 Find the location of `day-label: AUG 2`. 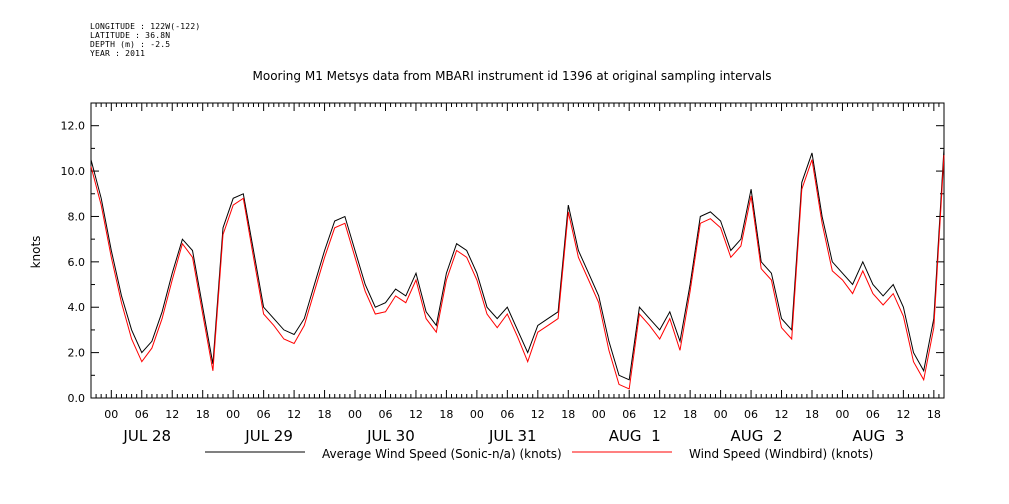

day-label: AUG 2 is located at coordinates (757, 436).